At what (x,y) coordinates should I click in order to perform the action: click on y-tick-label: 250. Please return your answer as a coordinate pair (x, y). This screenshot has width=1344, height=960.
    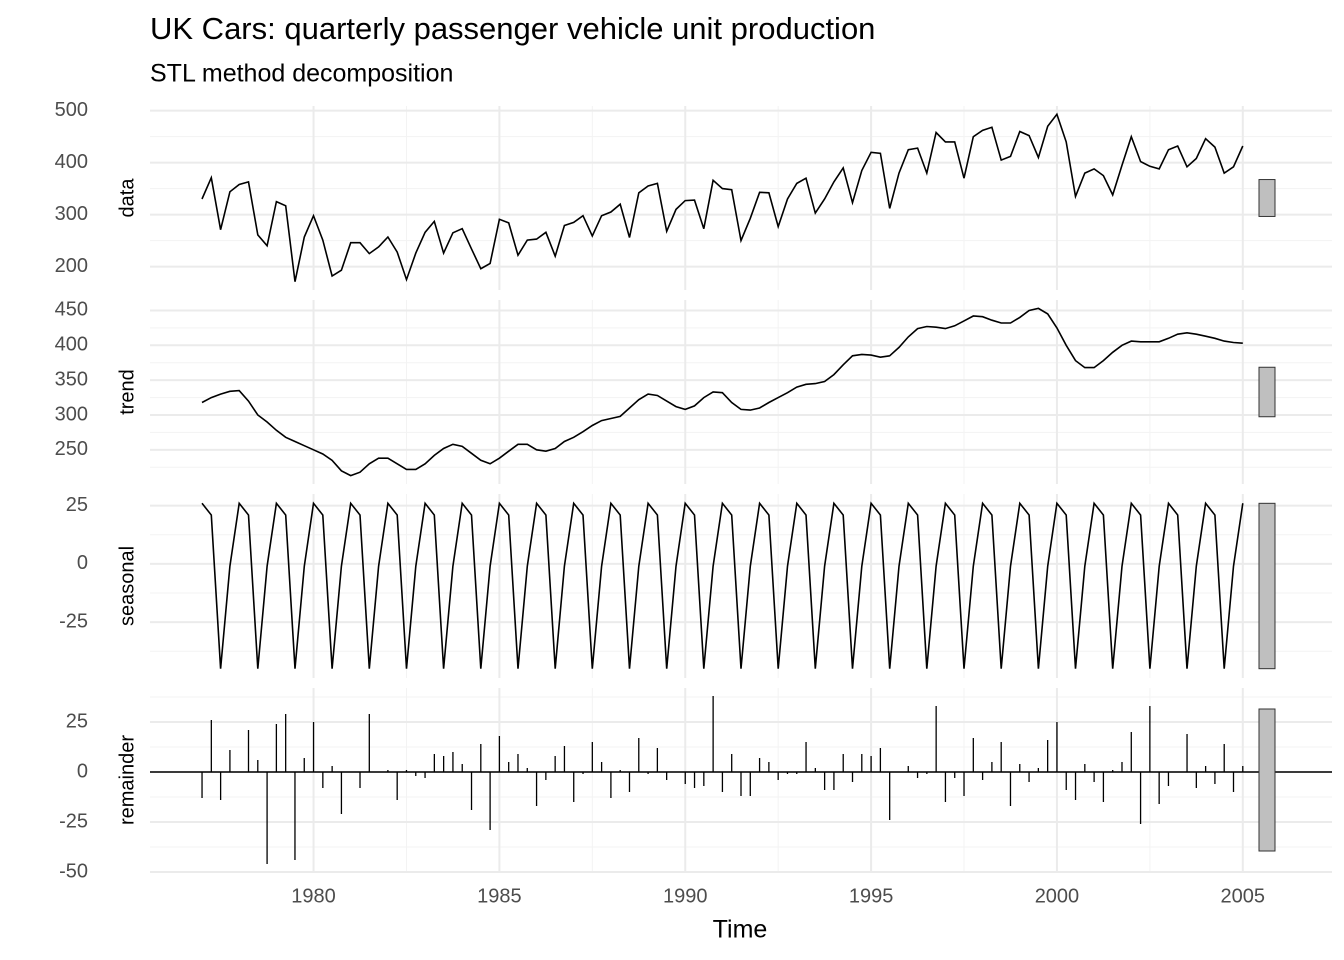
    Looking at the image, I should click on (71, 449).